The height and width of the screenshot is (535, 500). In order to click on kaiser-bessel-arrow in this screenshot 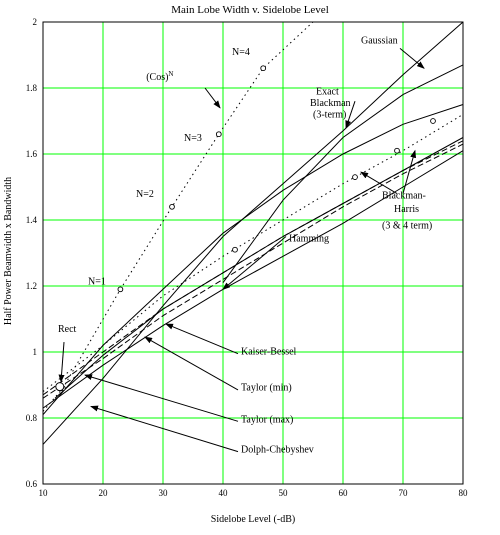, I will do `click(202, 339)`.